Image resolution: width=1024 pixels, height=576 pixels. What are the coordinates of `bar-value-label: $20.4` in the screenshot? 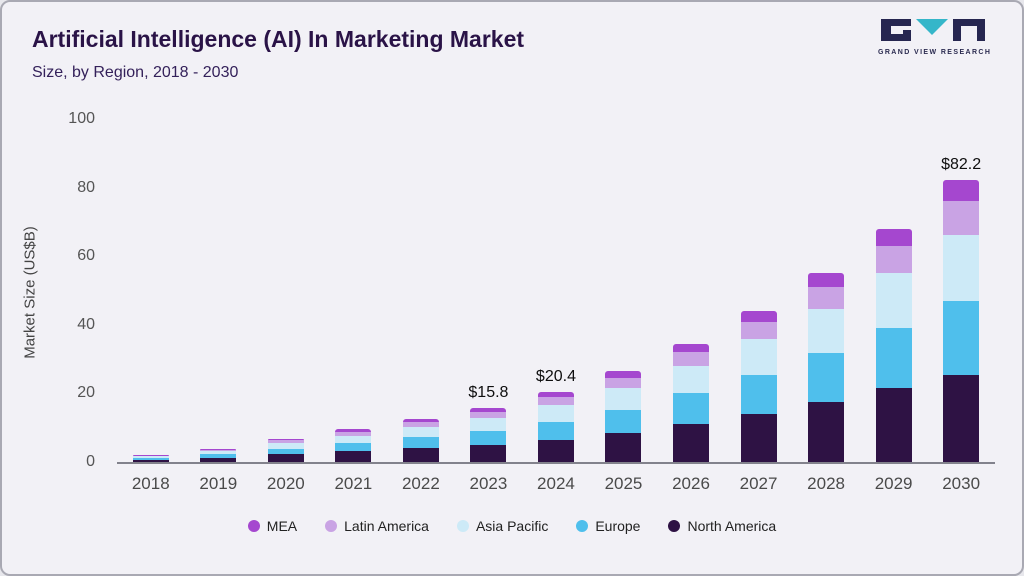 It's located at (555, 377).